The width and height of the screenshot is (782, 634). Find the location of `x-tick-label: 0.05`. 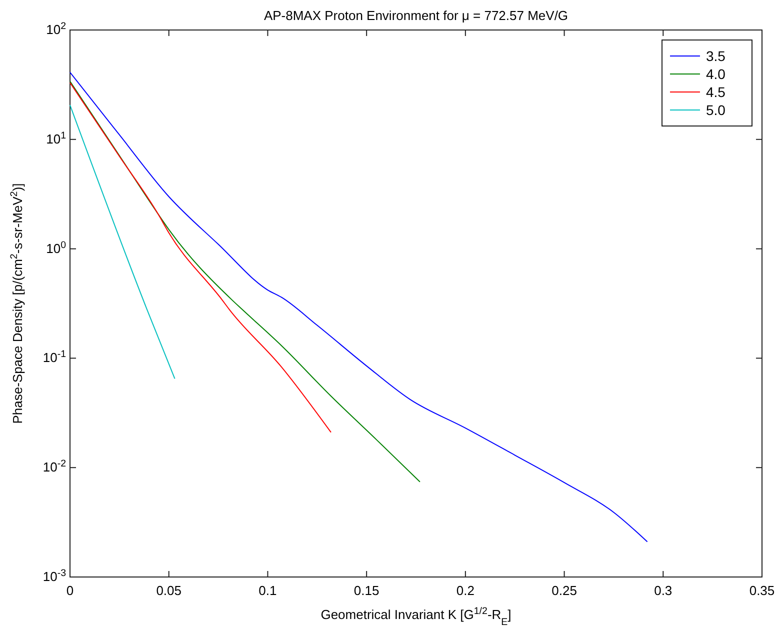

x-tick-label: 0.05 is located at coordinates (169, 590).